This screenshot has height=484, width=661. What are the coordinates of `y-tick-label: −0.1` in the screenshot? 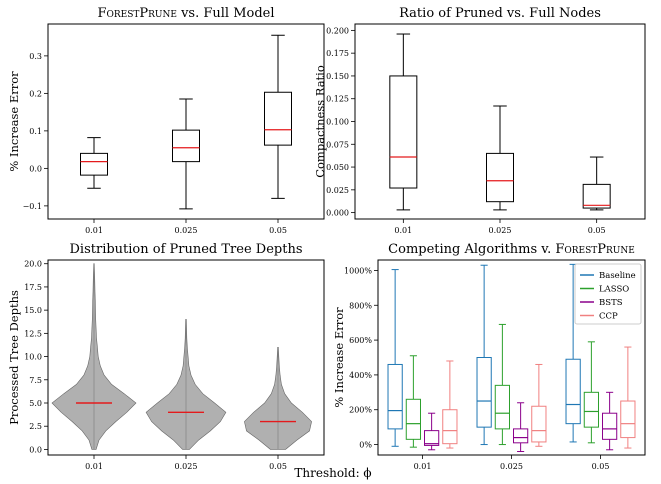 It's located at (32, 206).